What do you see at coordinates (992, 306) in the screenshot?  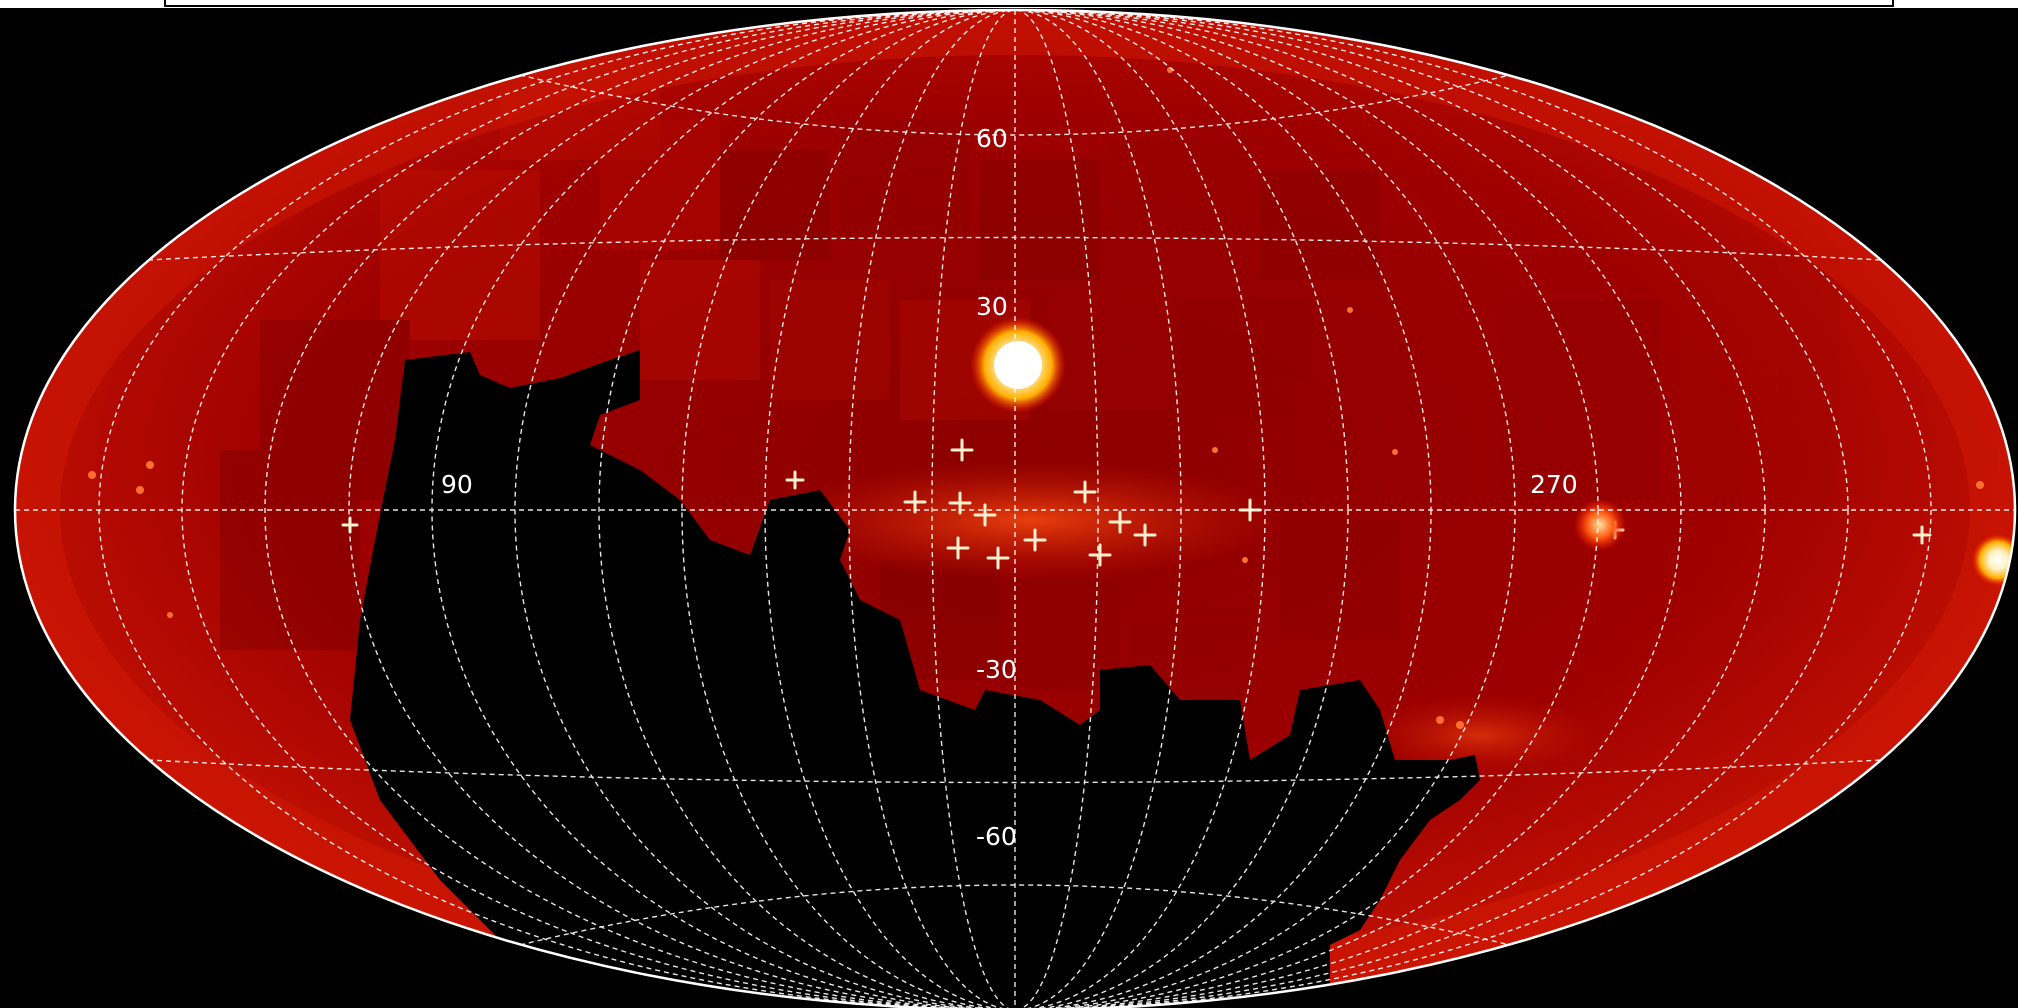 I see `latitude-label-30: 30` at bounding box center [992, 306].